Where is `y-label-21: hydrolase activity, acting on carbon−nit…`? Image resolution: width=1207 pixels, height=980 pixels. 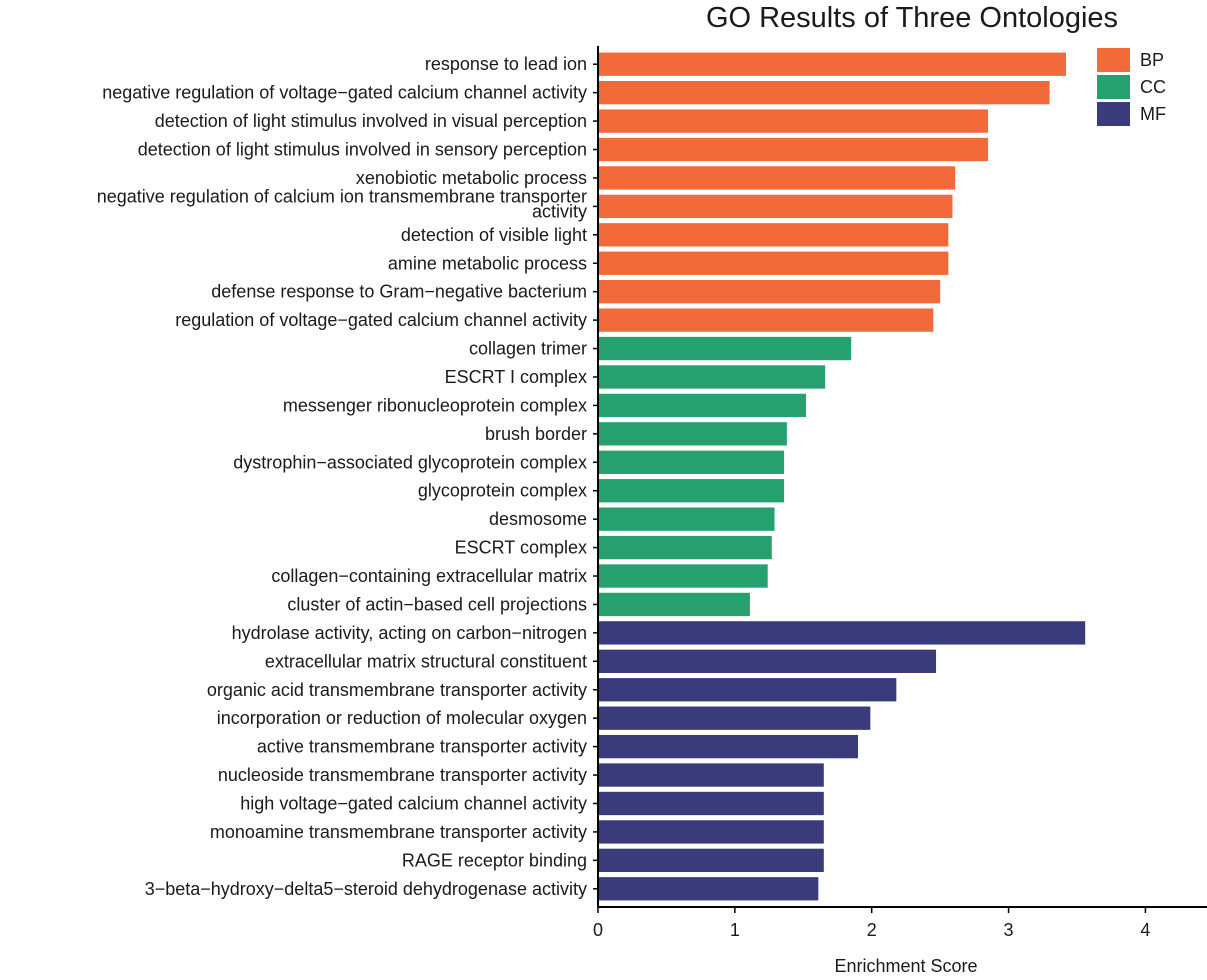 y-label-21: hydrolase activity, acting on carbon−nit… is located at coordinates (409, 633).